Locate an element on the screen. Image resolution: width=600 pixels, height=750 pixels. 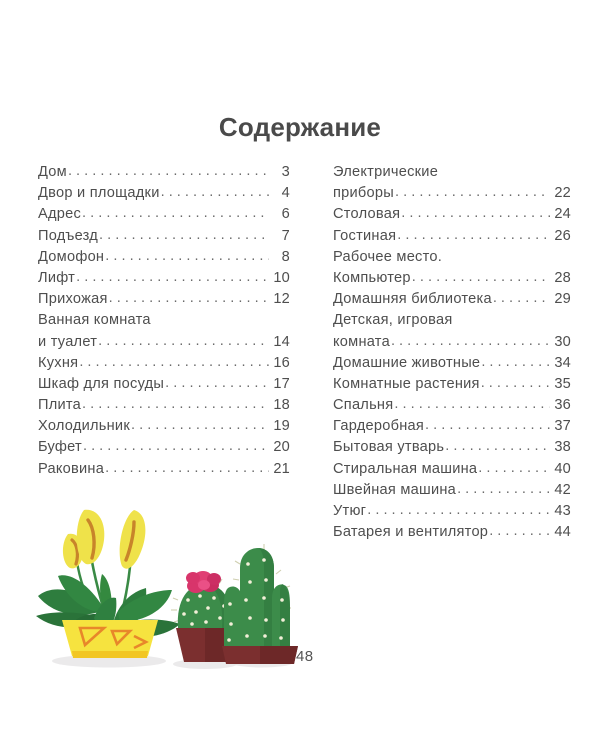
yellow-flower-pot is located at coordinates (110, 639).